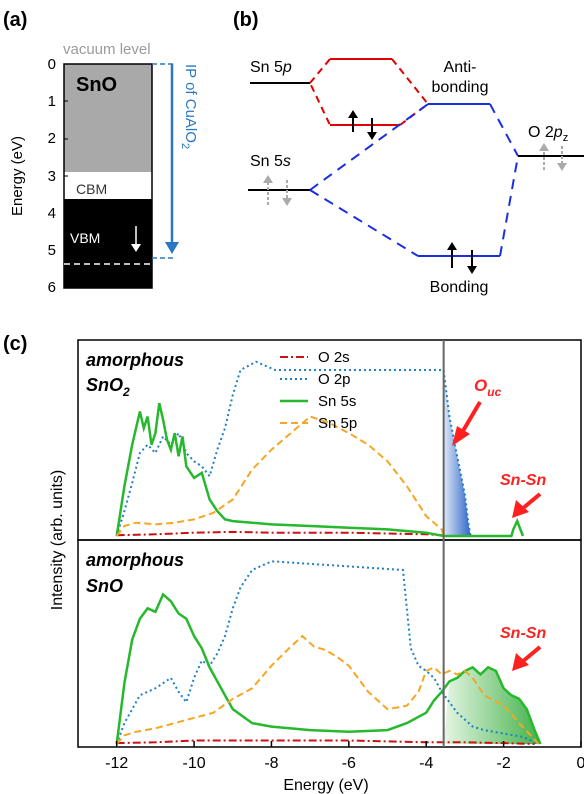 This screenshot has width=584, height=794. I want to click on series-o-2p, so click(293, 448).